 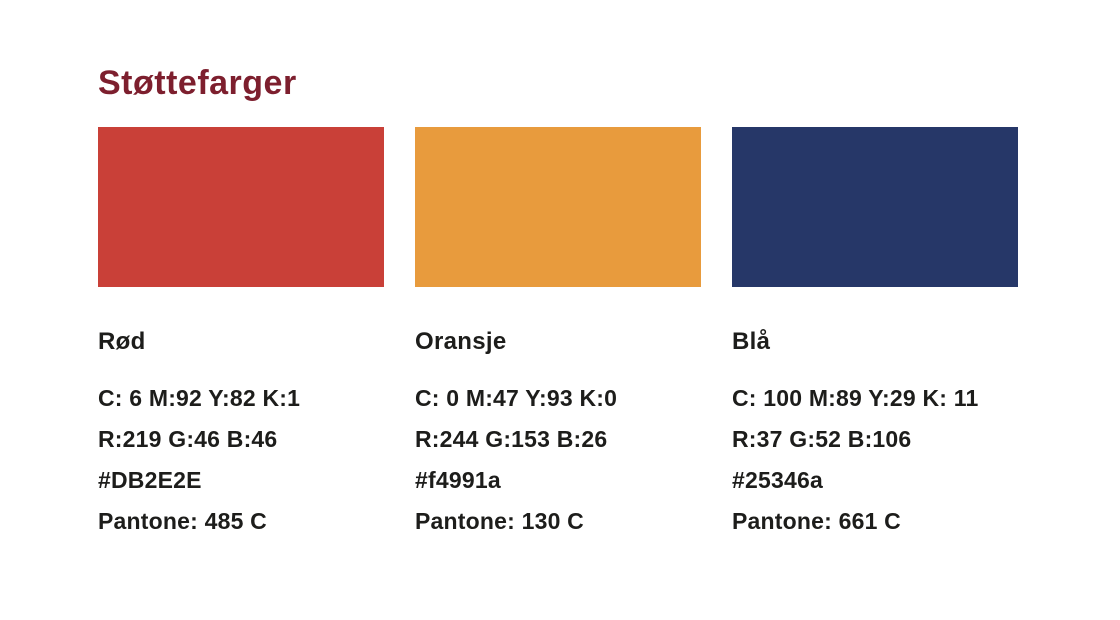 What do you see at coordinates (516, 398) in the screenshot?
I see `color-cmyk-value: C: 0 M:47 Y:93 K:0` at bounding box center [516, 398].